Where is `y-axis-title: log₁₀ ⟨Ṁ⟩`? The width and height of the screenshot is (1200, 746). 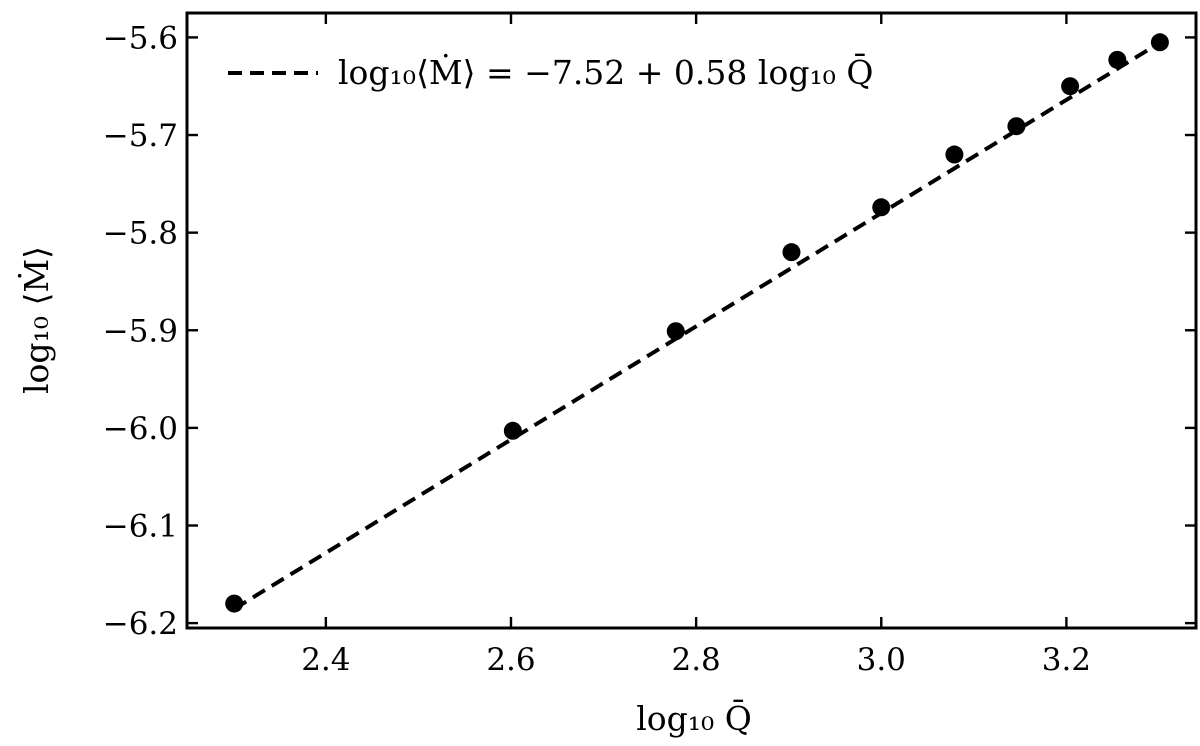 y-axis-title: log₁₀ ⟨Ṁ⟩ is located at coordinates (36, 320).